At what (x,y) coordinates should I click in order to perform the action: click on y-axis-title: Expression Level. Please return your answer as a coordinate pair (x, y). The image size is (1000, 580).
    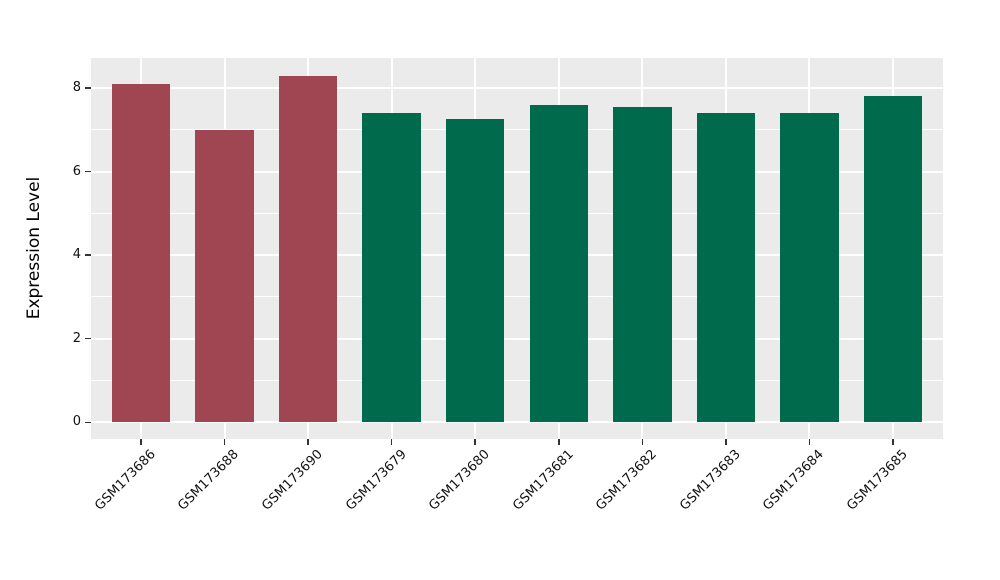
    Looking at the image, I should click on (34, 248).